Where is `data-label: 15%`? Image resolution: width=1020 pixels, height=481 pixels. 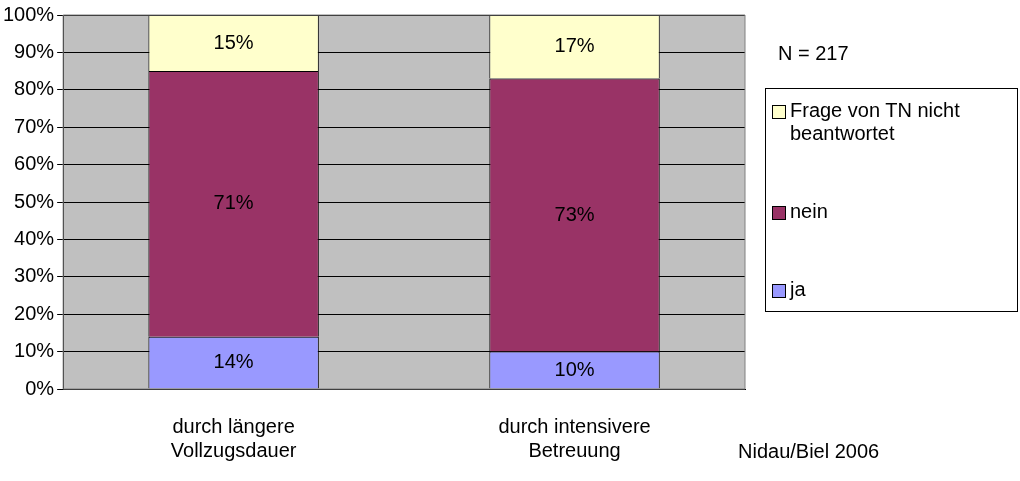 data-label: 15% is located at coordinates (233, 41).